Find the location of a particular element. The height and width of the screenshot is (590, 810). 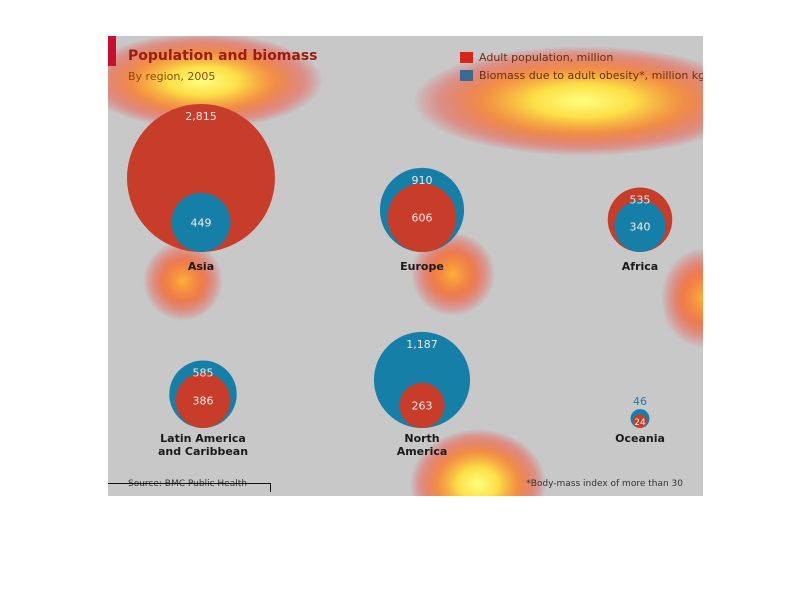

population-value-label: 24 is located at coordinates (640, 423).